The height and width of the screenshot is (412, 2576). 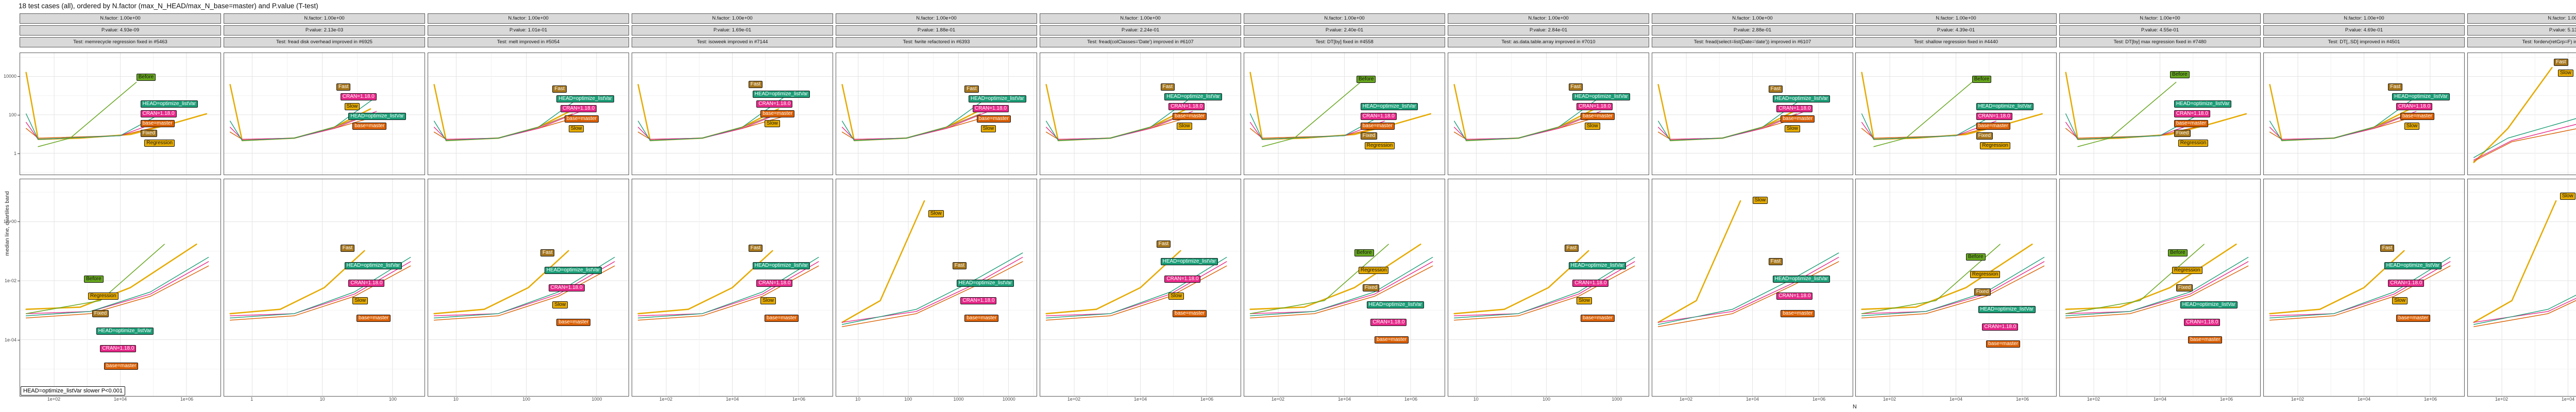 I want to click on strip-test: Test: DT[by] fixed in #4558, so click(x=1344, y=42).